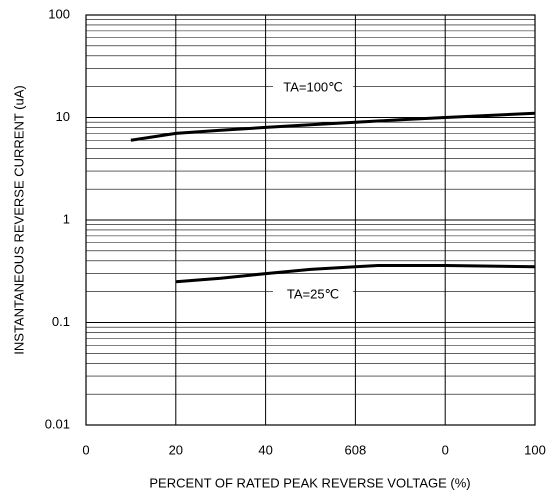  I want to click on series-label: TA=100℃, so click(313, 86).